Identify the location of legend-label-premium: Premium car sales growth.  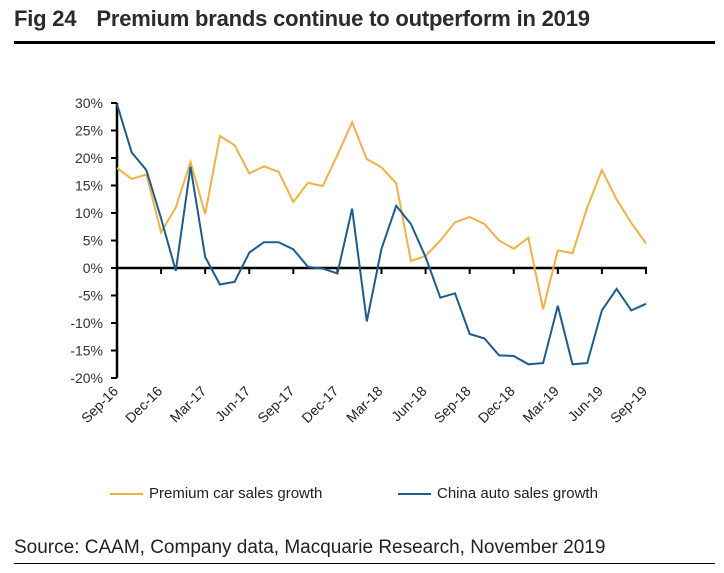
(236, 493).